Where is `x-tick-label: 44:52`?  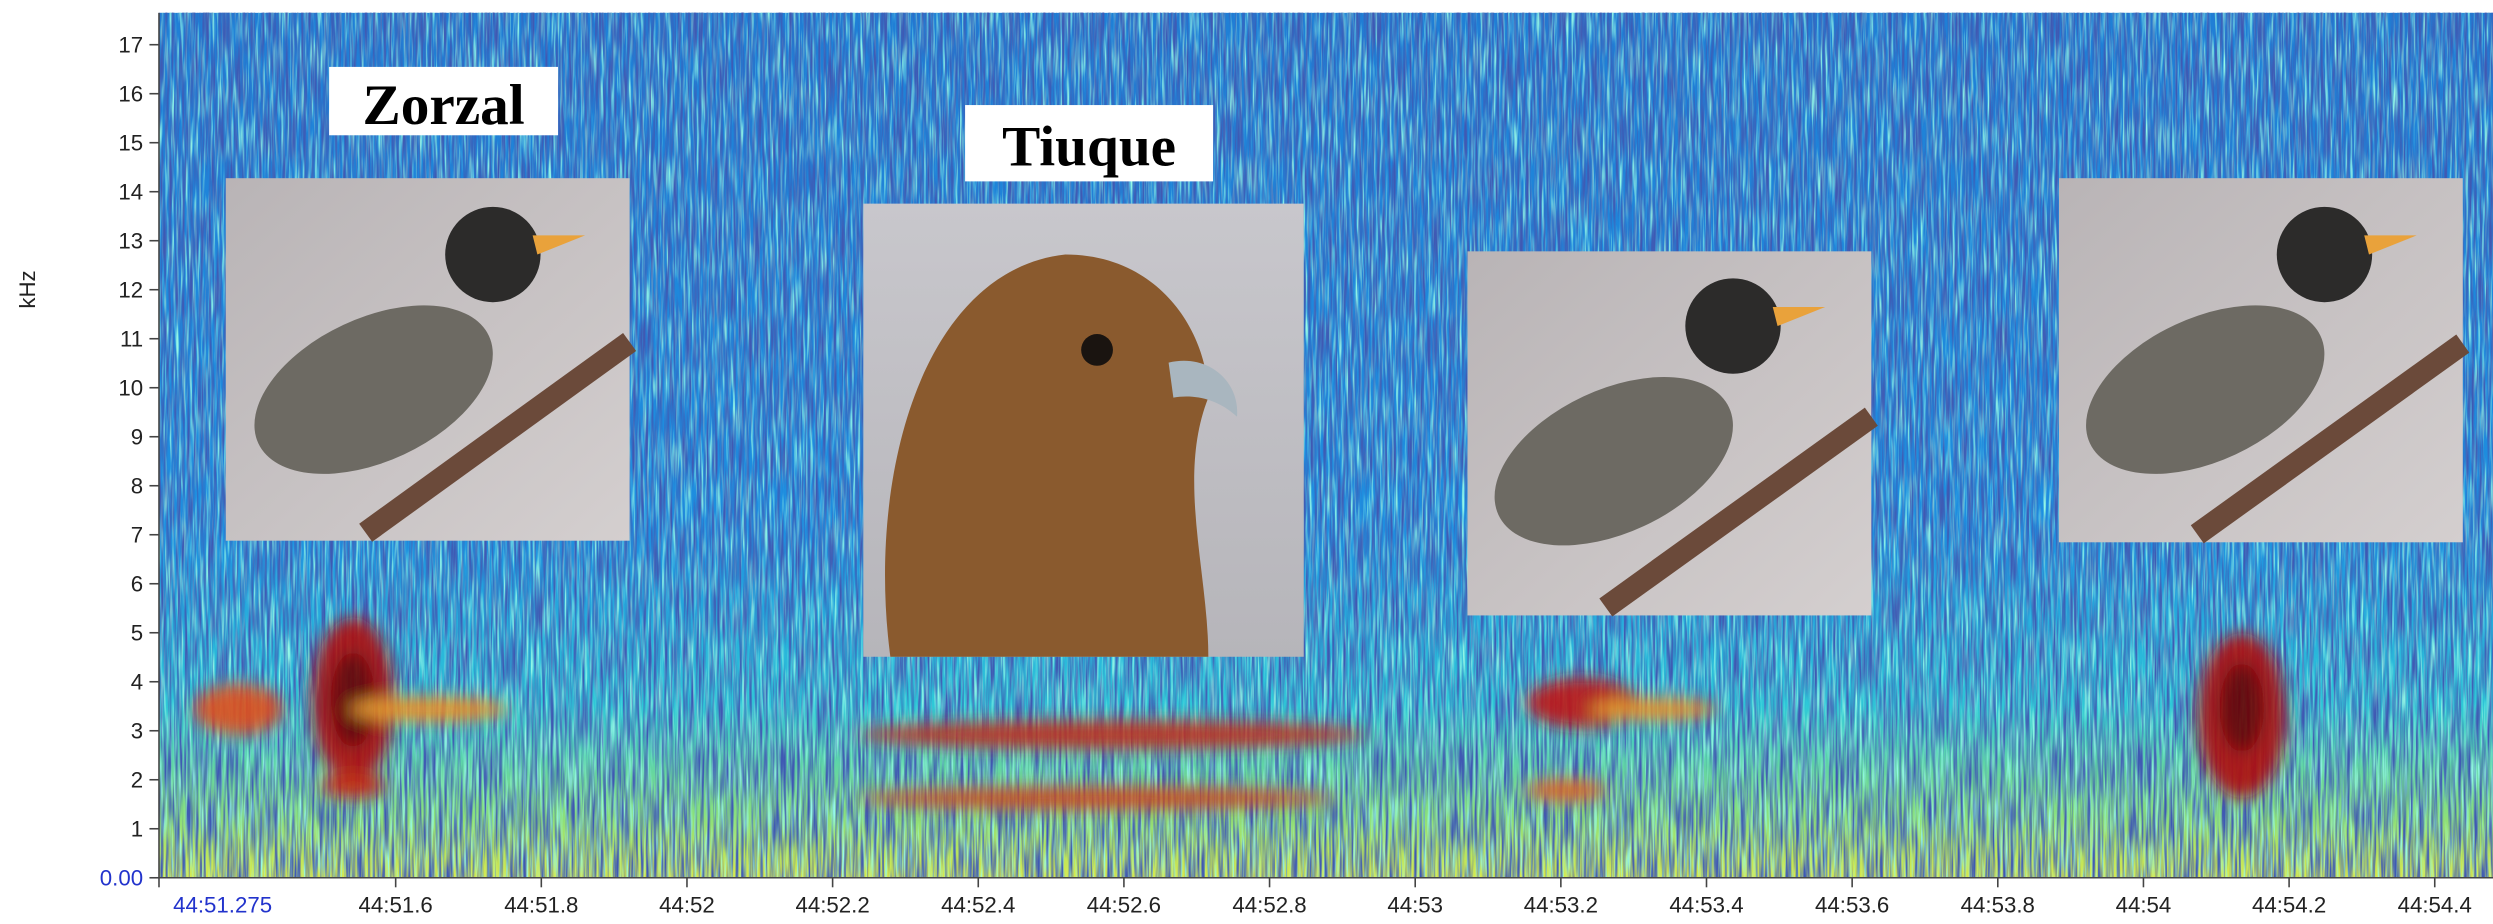
x-tick-label: 44:52 is located at coordinates (687, 905).